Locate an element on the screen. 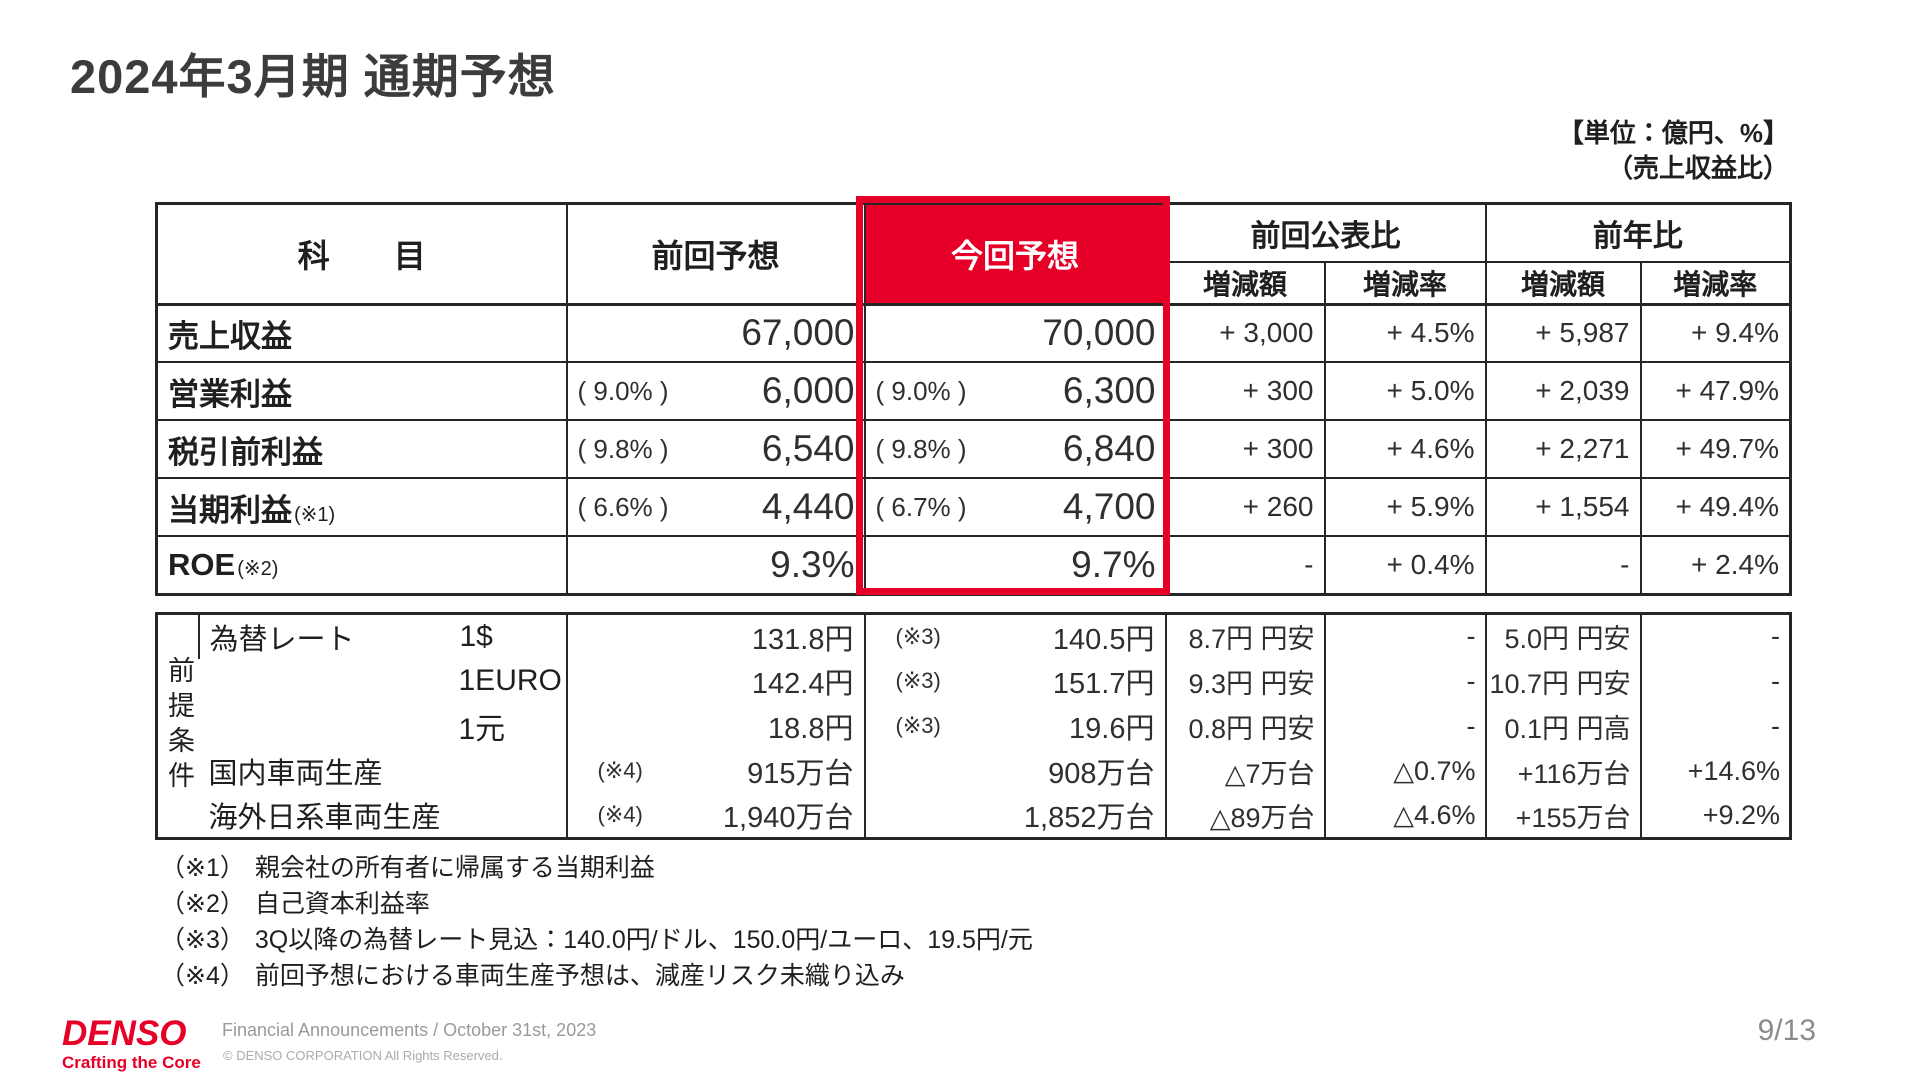  value-text: 4,440 is located at coordinates (808, 506).